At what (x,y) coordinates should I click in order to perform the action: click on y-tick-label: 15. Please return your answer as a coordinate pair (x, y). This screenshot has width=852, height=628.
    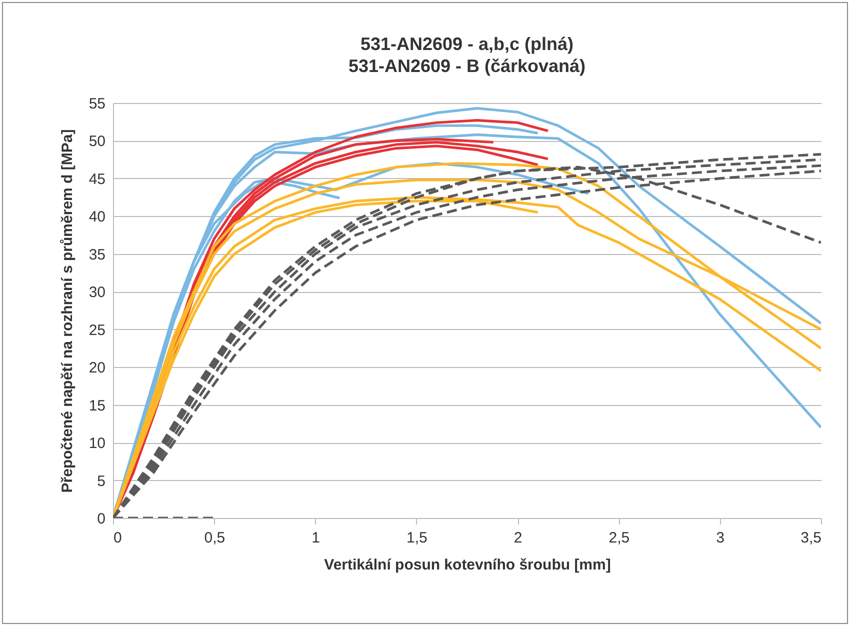
    Looking at the image, I should click on (97, 405).